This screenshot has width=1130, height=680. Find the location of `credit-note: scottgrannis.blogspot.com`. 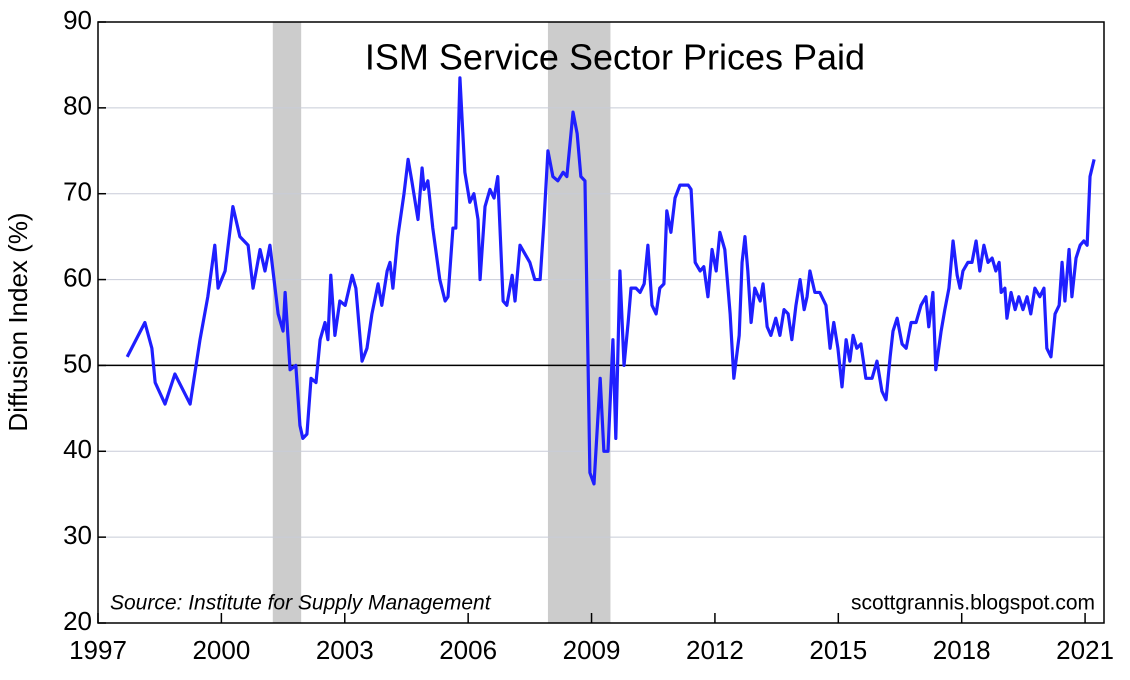

credit-note: scottgrannis.blogspot.com is located at coordinates (973, 603).